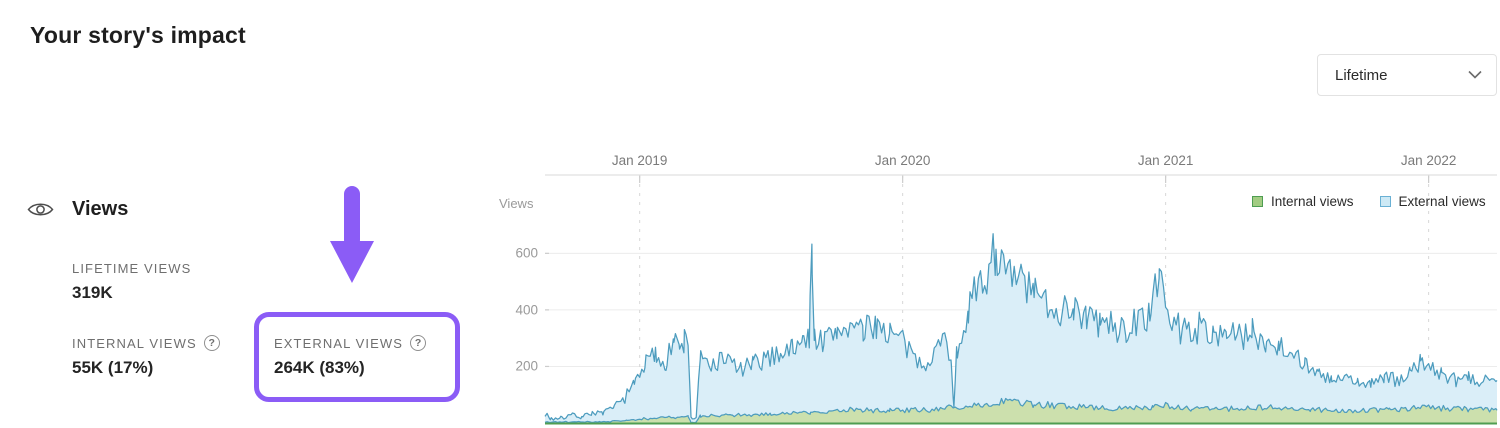 The height and width of the screenshot is (428, 1500). I want to click on period-dropdown-value: Lifetime, so click(1361, 75).